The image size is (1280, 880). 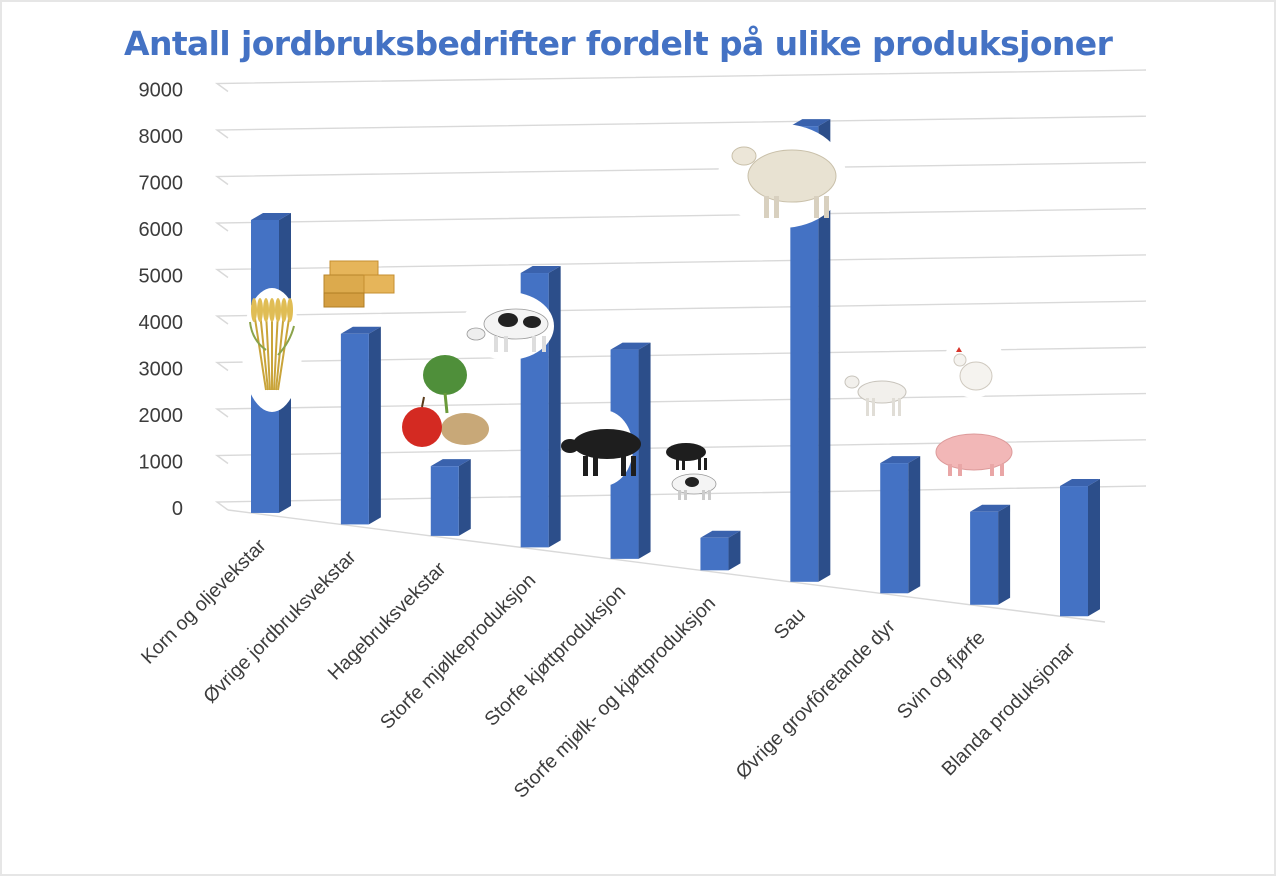 What do you see at coordinates (161, 184) in the screenshot?
I see `y-tick-label: 7000` at bounding box center [161, 184].